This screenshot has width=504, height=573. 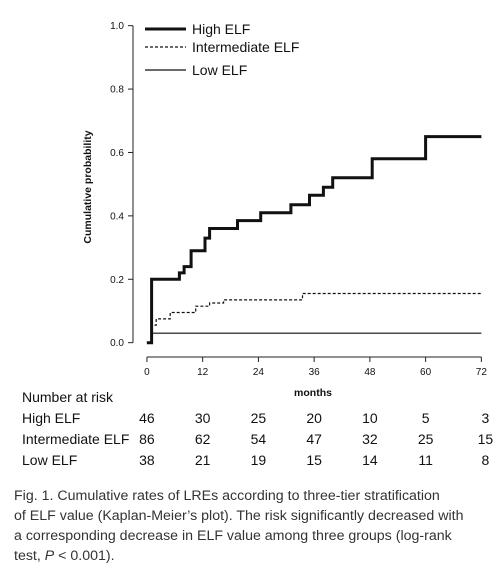 What do you see at coordinates (259, 372) in the screenshot?
I see `x-tick-label: 24` at bounding box center [259, 372].